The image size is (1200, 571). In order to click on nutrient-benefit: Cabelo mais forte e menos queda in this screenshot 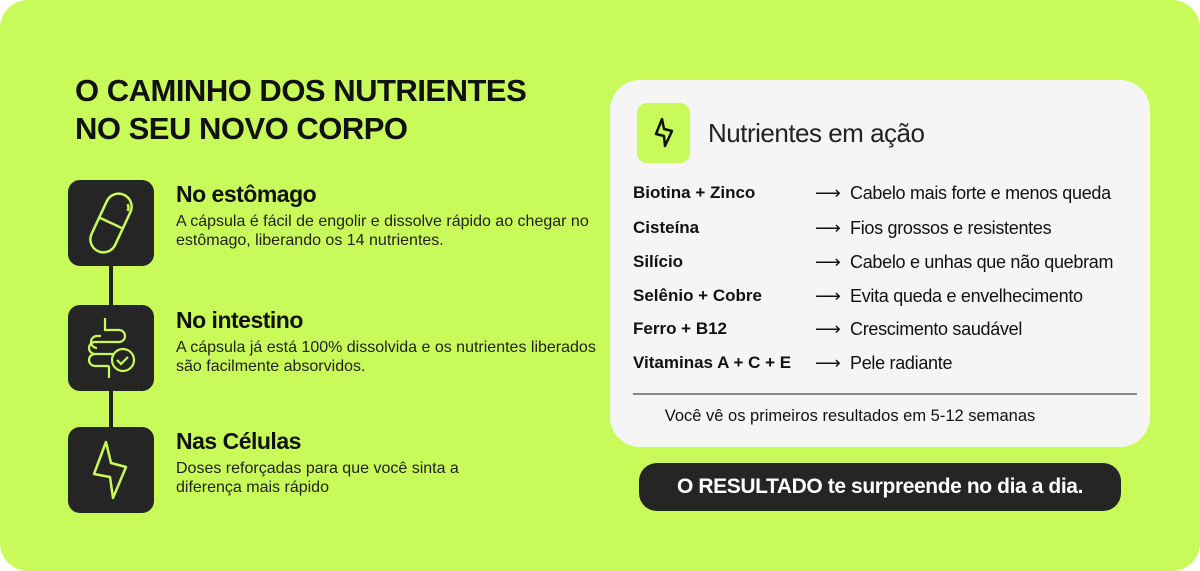, I will do `click(980, 192)`.